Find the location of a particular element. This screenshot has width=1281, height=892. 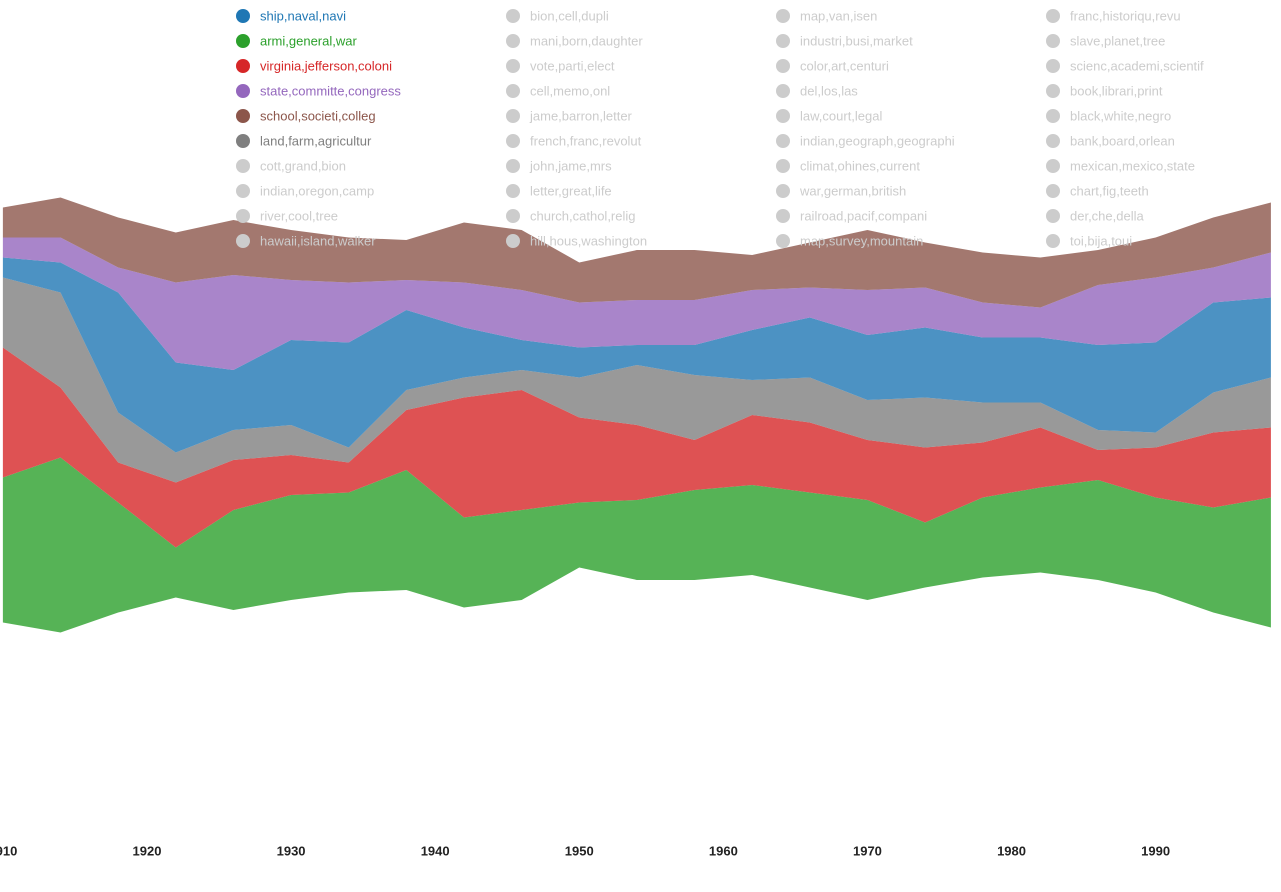

legend-label: hawaii,island,walker is located at coordinates (318, 240).